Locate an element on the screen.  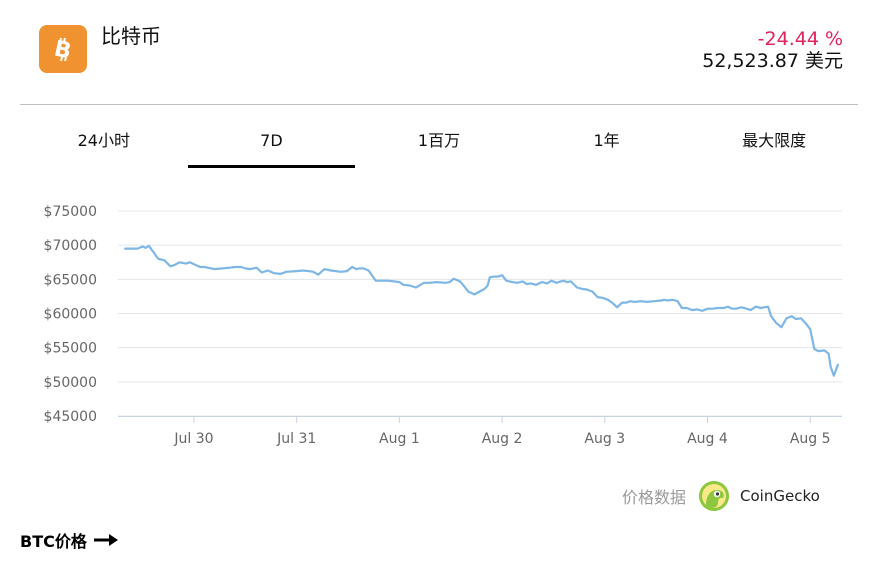
tab-1m: 1百万 is located at coordinates (439, 140).